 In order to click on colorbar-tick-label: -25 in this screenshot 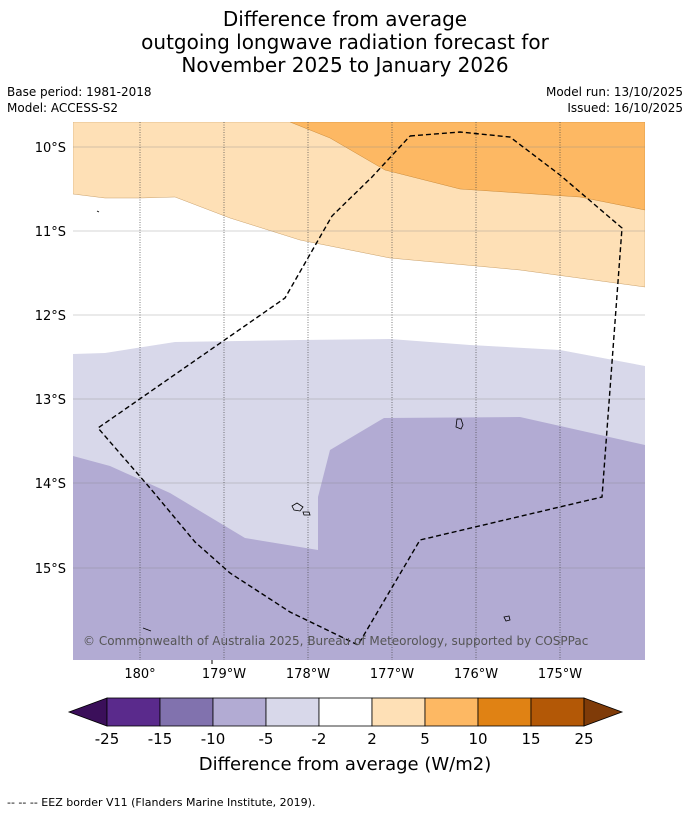, I will do `click(107, 739)`.